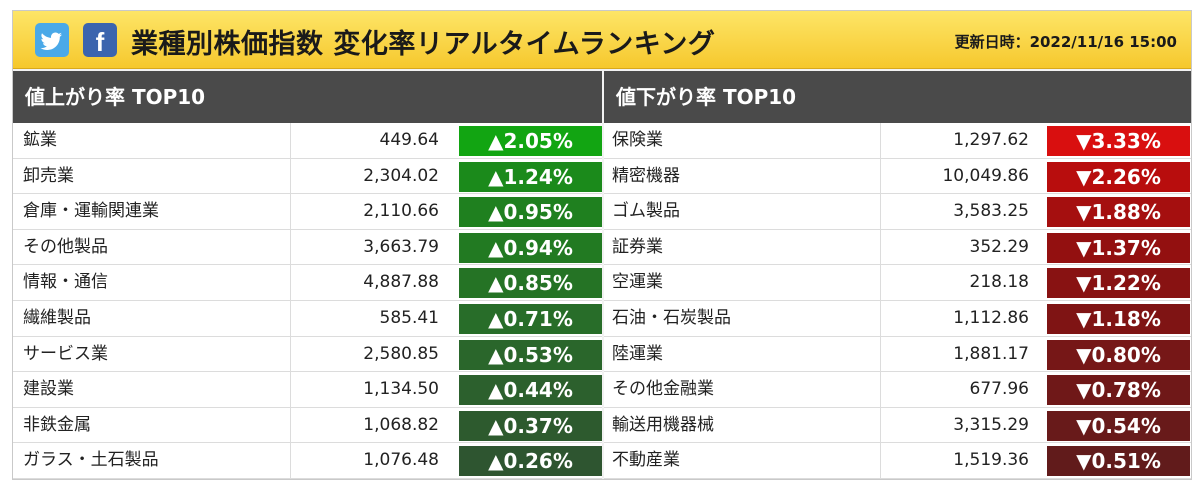 The width and height of the screenshot is (1200, 485). What do you see at coordinates (742, 318) in the screenshot?
I see `sector-name: 石油・石炭製品` at bounding box center [742, 318].